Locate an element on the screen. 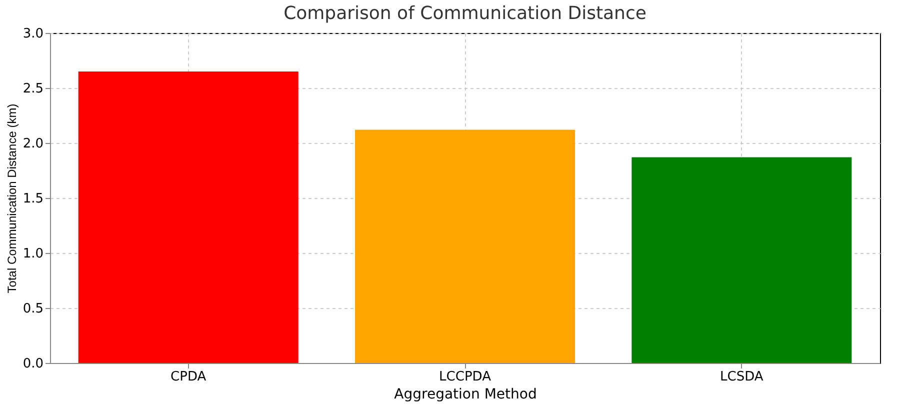  x-tick-label: LCCPDA is located at coordinates (465, 377).